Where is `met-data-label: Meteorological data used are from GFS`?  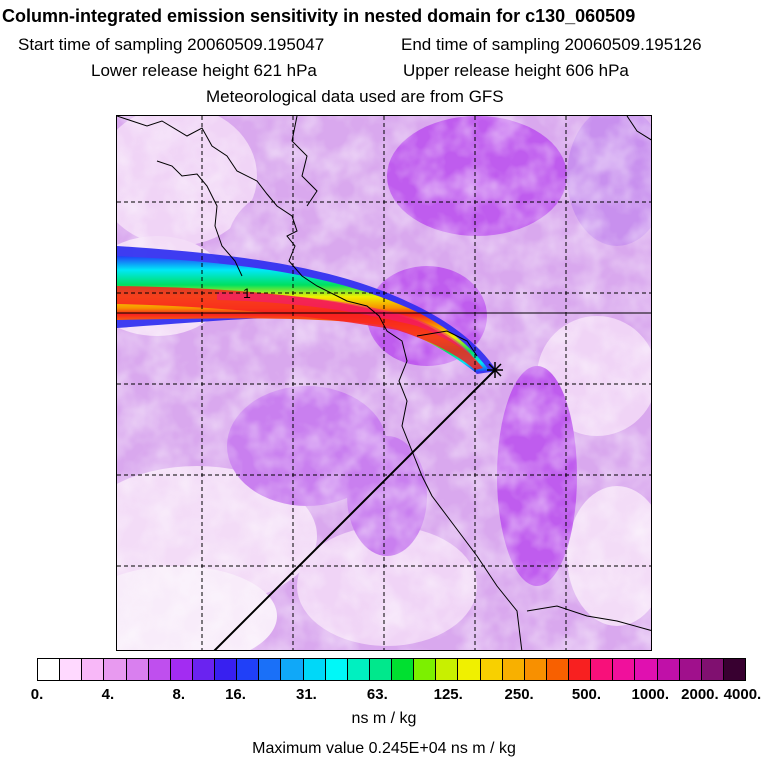 met-data-label: Meteorological data used are from GFS is located at coordinates (355, 96).